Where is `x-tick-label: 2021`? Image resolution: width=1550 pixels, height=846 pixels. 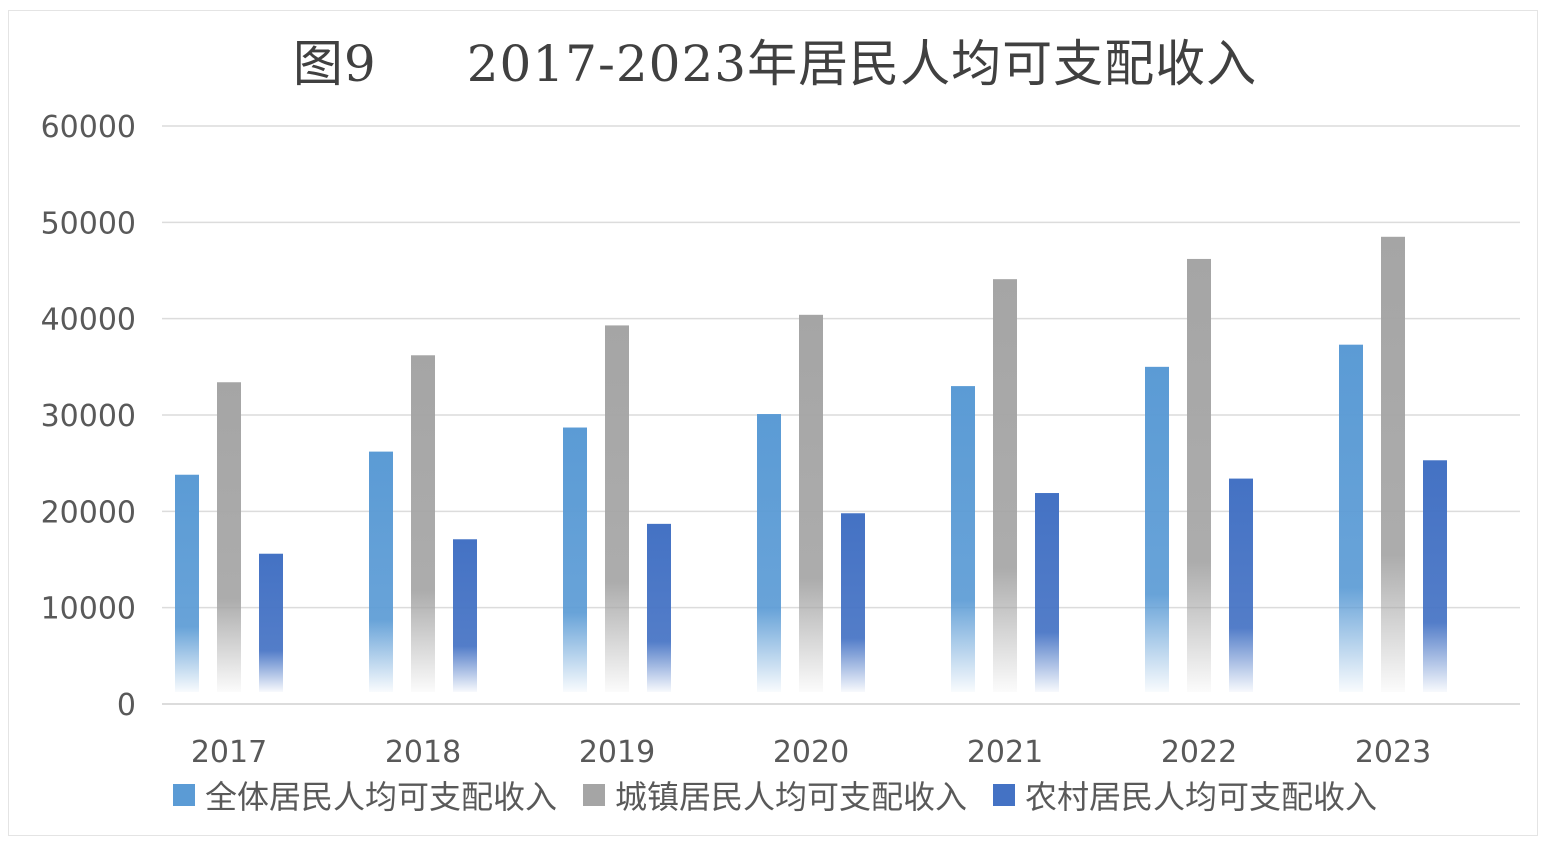
x-tick-label: 2021 is located at coordinates (1005, 752).